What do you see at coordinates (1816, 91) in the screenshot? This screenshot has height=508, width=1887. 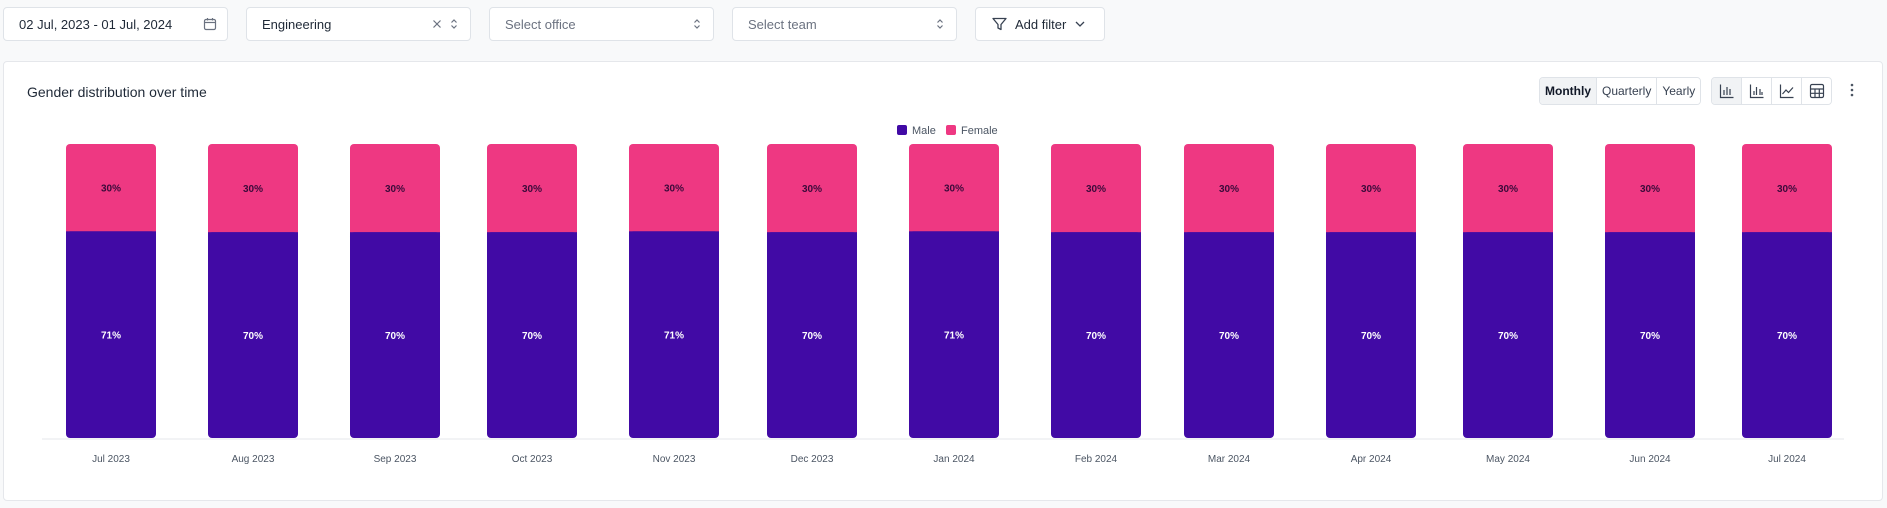 I see `table-icon` at bounding box center [1816, 91].